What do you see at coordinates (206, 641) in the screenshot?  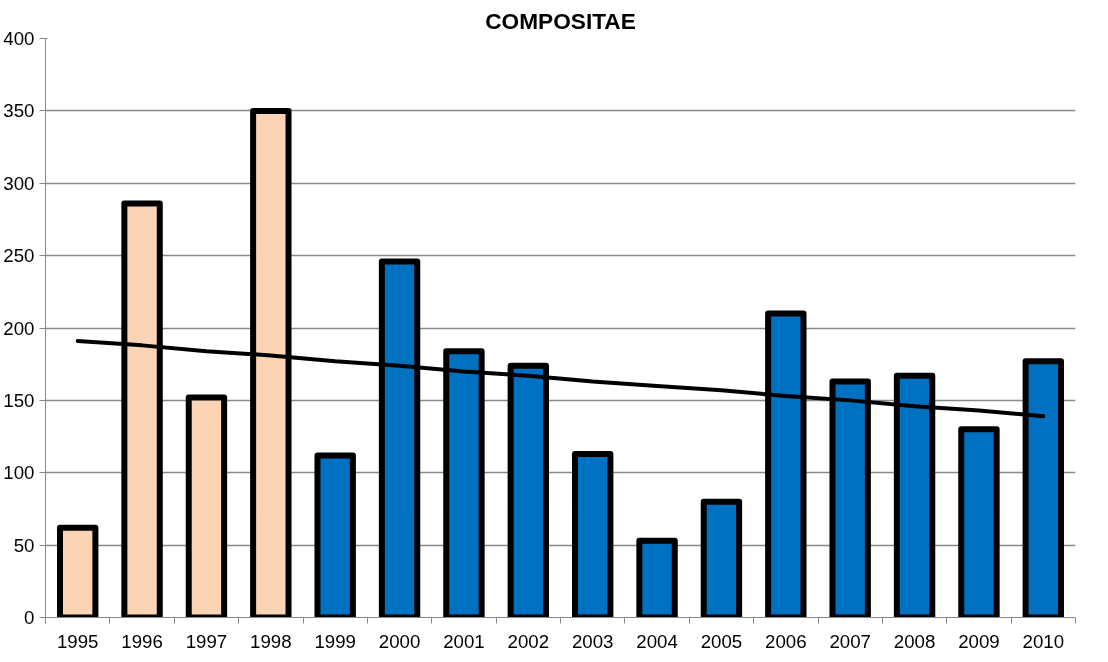 I see `x-tick-label: 1997` at bounding box center [206, 641].